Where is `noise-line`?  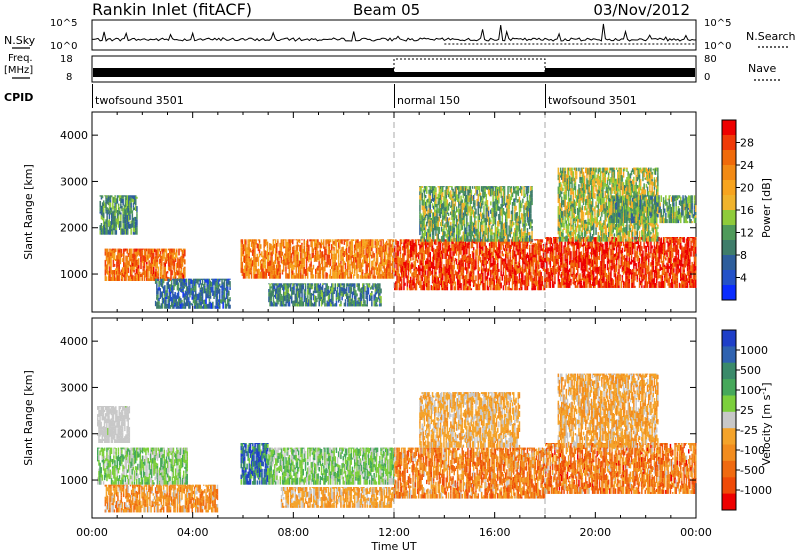 noise-line is located at coordinates (394, 32).